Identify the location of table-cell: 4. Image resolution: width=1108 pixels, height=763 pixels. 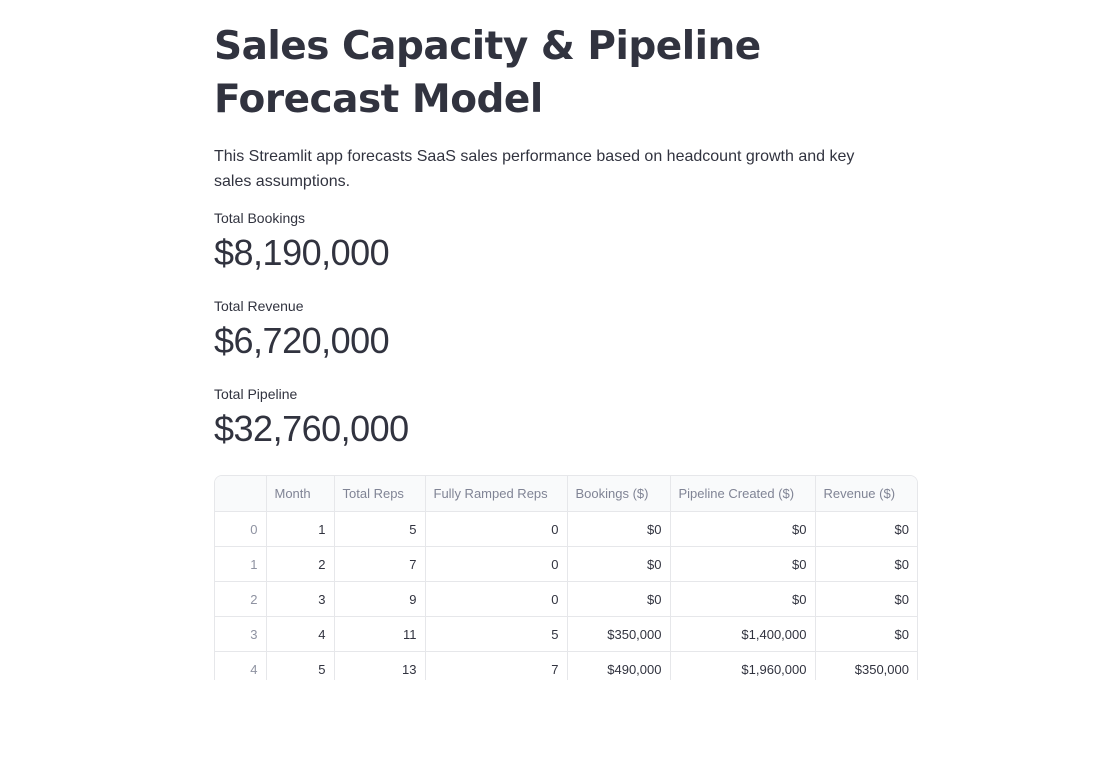
(300, 634).